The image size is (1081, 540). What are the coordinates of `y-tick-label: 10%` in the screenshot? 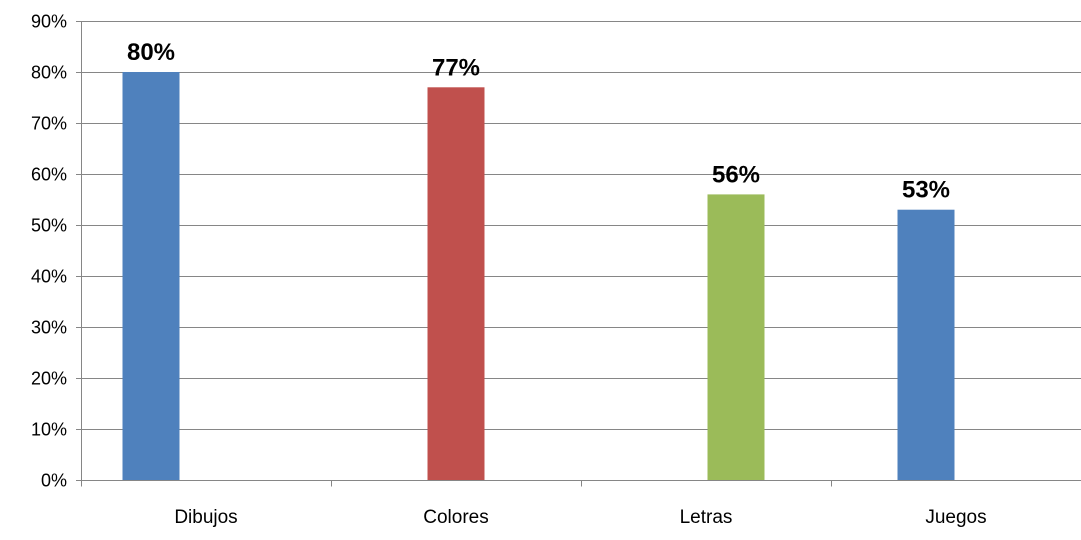 It's located at (49, 430).